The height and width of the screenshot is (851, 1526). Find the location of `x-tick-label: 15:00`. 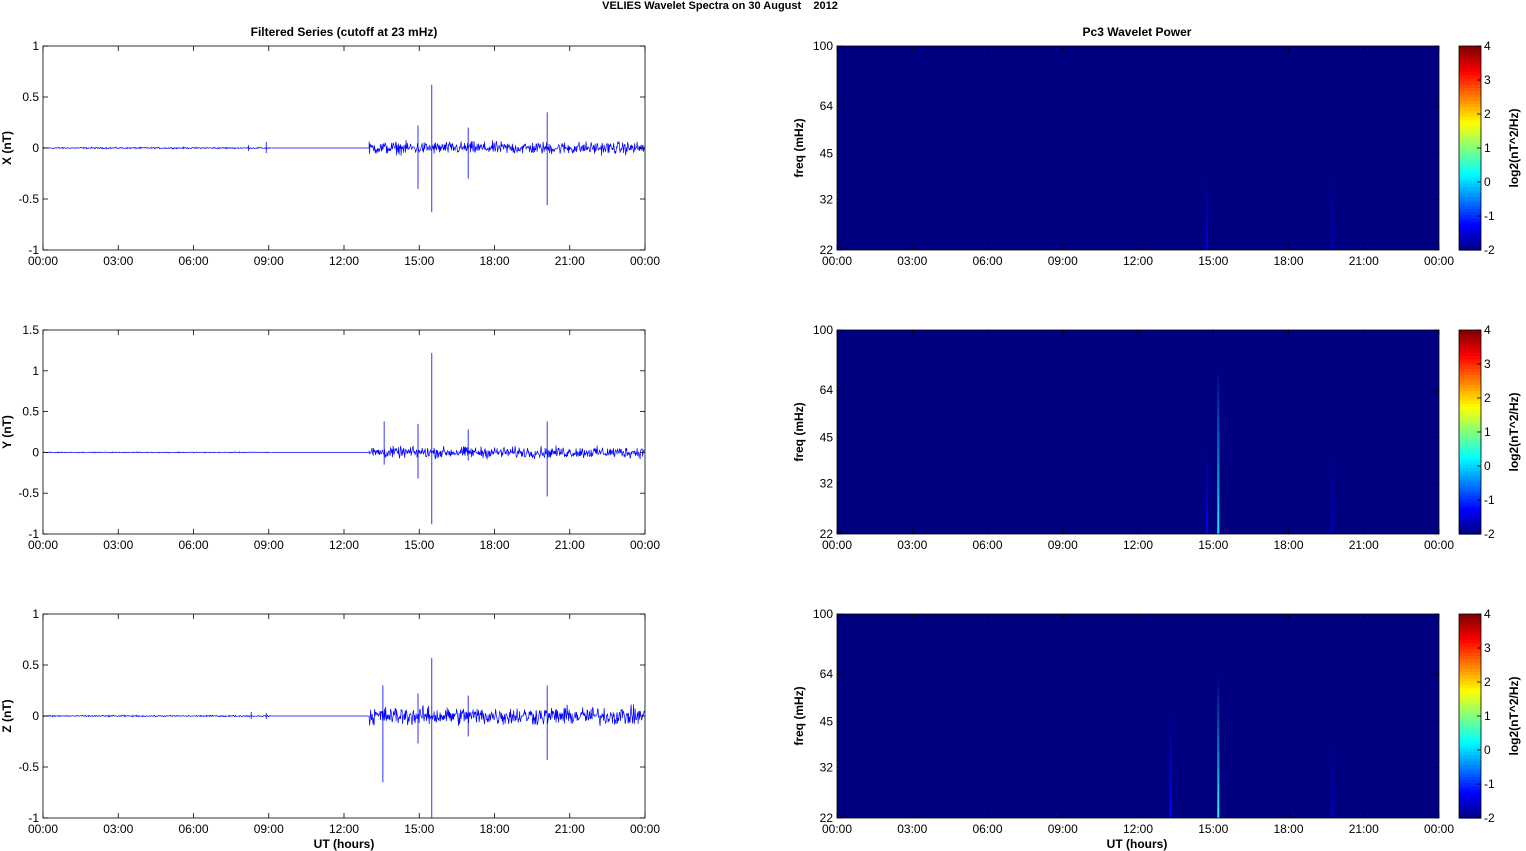

x-tick-label: 15:00 is located at coordinates (419, 261).